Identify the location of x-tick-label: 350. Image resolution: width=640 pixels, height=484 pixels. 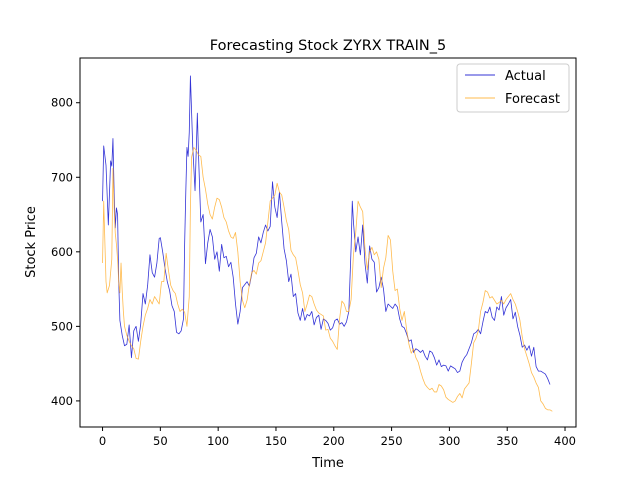
(507, 441).